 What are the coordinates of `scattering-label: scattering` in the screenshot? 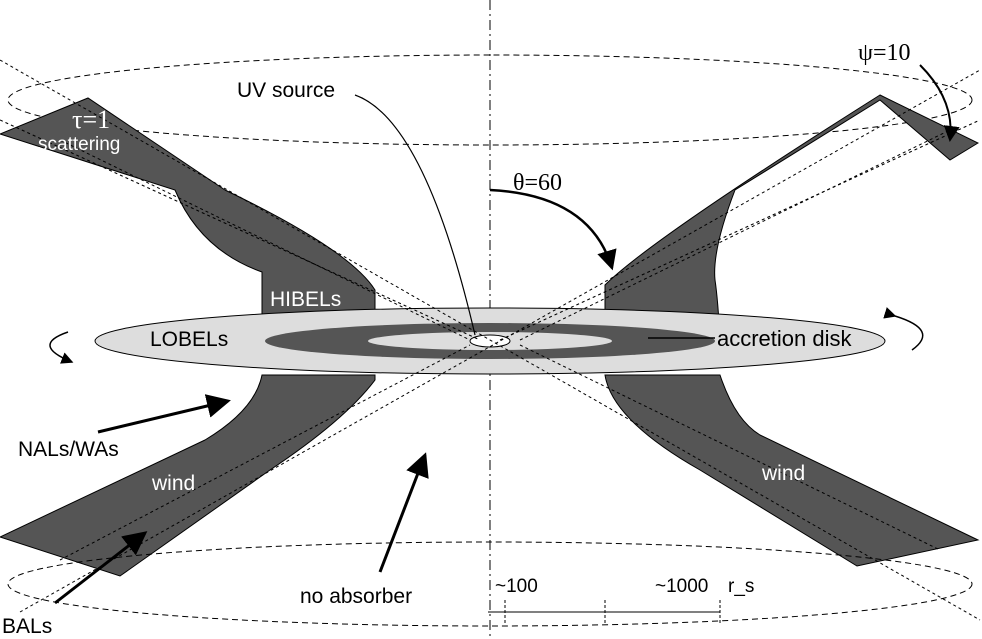 It's located at (79, 144).